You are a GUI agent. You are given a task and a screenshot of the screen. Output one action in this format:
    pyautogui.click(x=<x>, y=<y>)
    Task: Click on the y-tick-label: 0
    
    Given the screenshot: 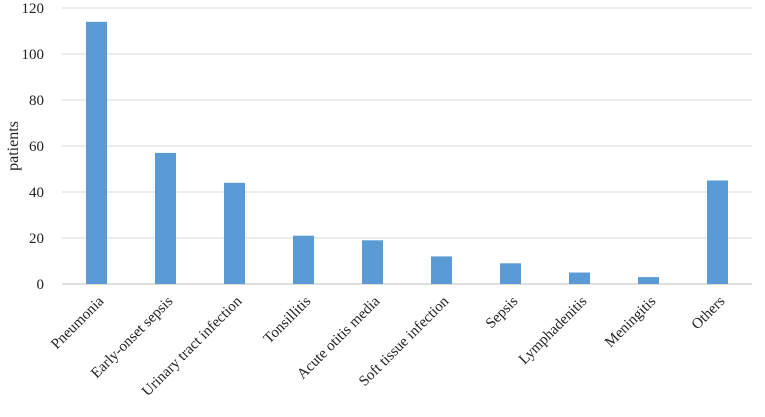 What is the action you would take?
    pyautogui.click(x=41, y=285)
    